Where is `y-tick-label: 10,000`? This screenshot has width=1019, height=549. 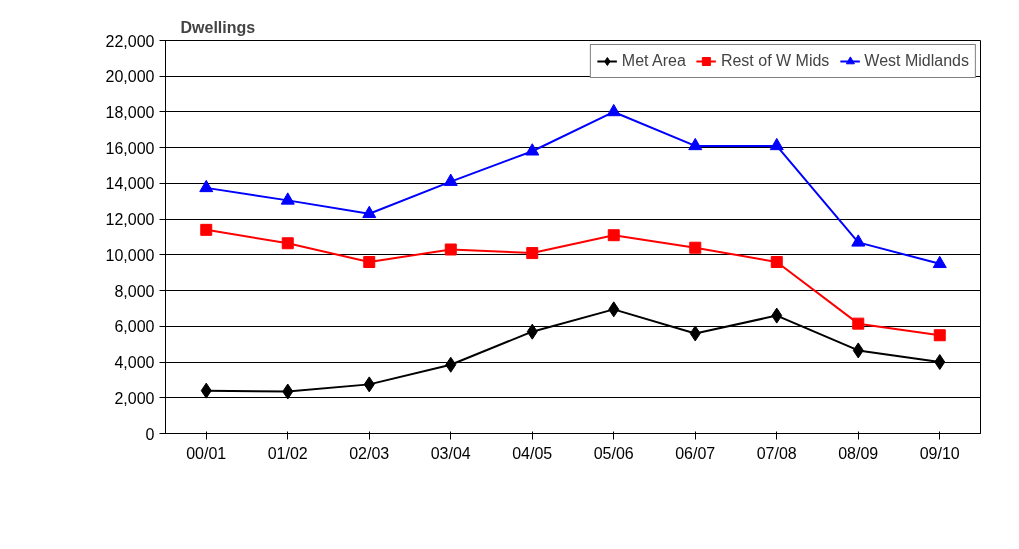
y-tick-label: 10,000 is located at coordinates (130, 255).